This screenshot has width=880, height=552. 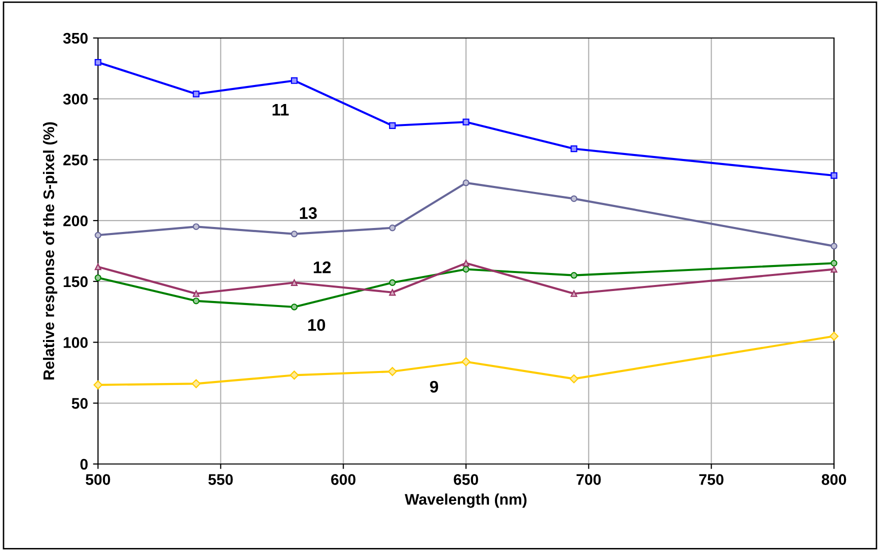 I want to click on x-tick-label: 700, so click(x=588, y=479).